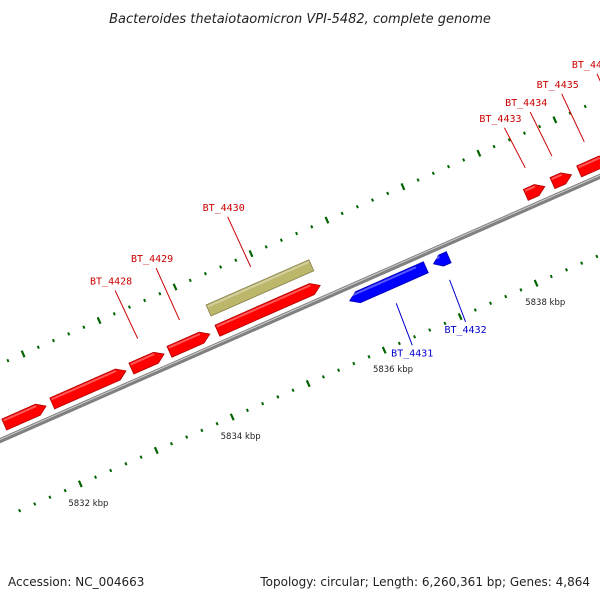 Image resolution: width=600 pixels, height=600 pixels. Describe the element at coordinates (88, 504) in the screenshot. I see `tick-label: 5832 kbp` at that location.